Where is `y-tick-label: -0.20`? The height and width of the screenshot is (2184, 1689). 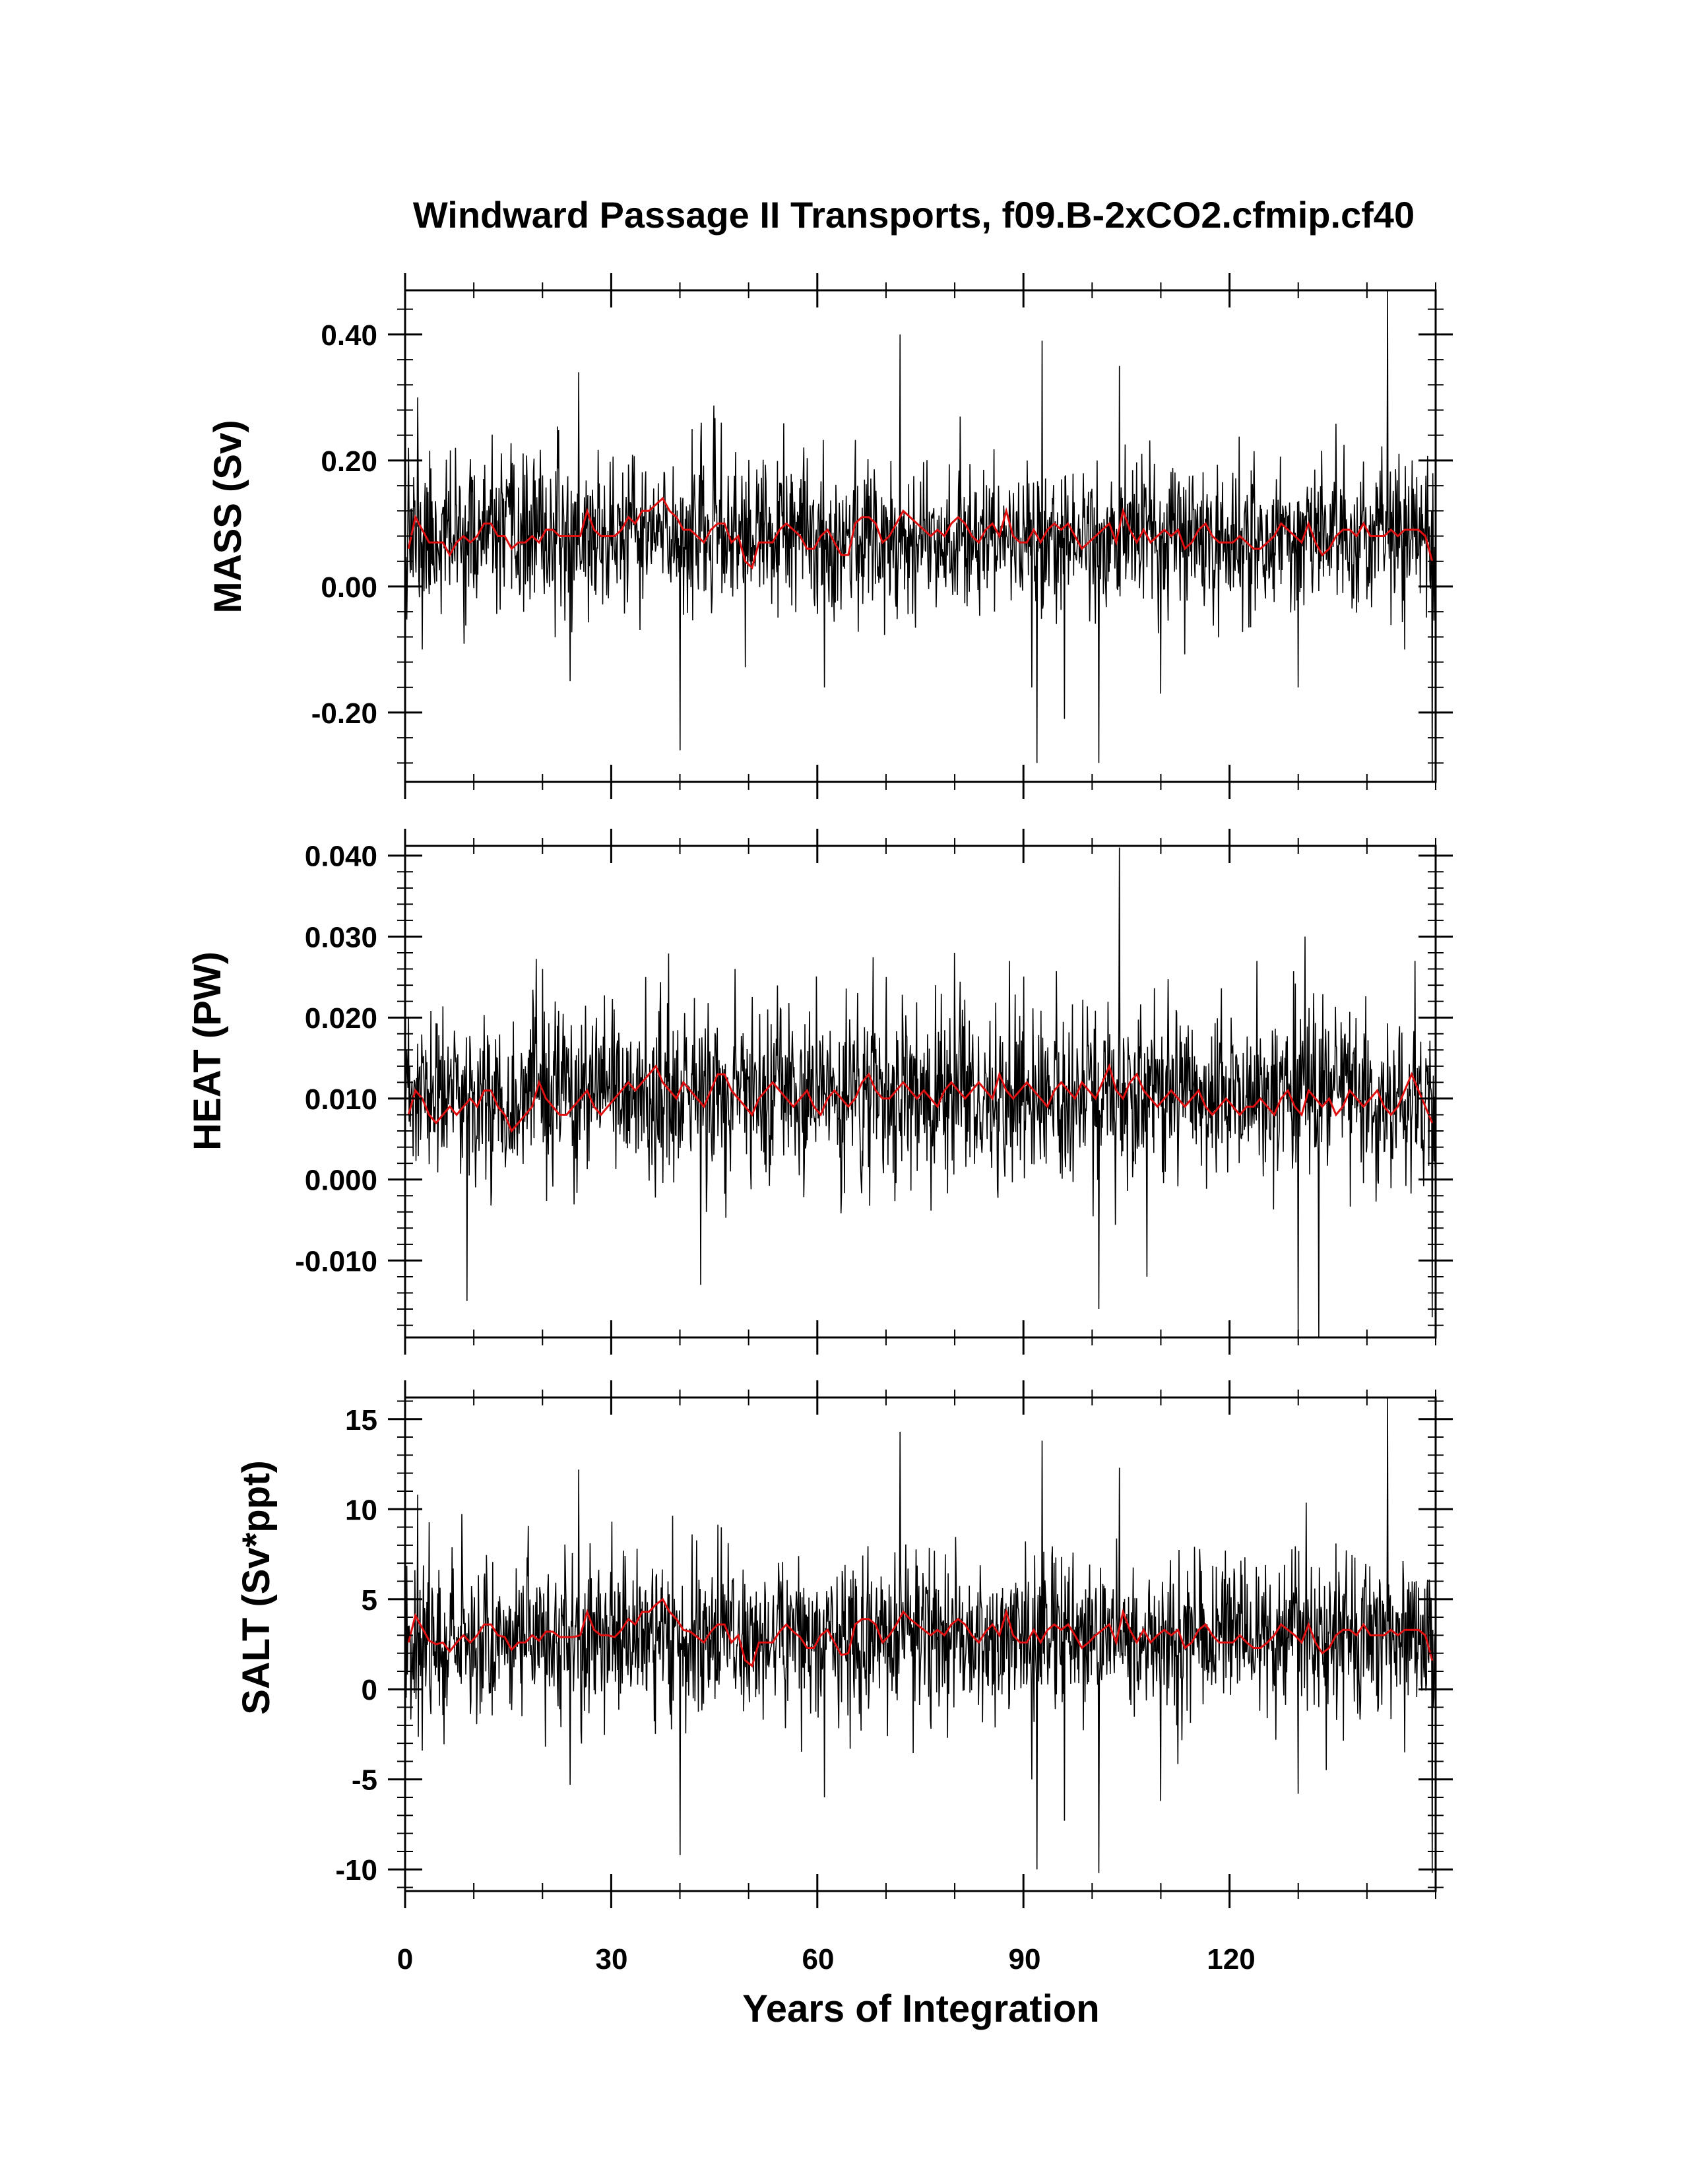 y-tick-label: -0.20 is located at coordinates (344, 713).